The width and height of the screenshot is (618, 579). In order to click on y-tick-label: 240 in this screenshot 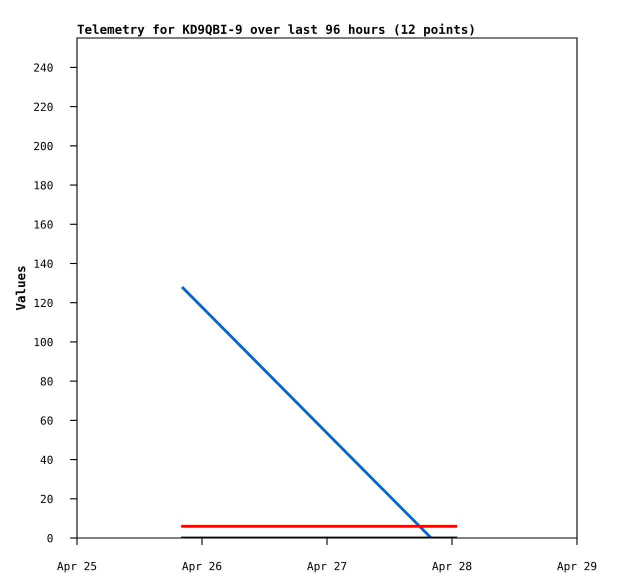, I will do `click(43, 67)`.